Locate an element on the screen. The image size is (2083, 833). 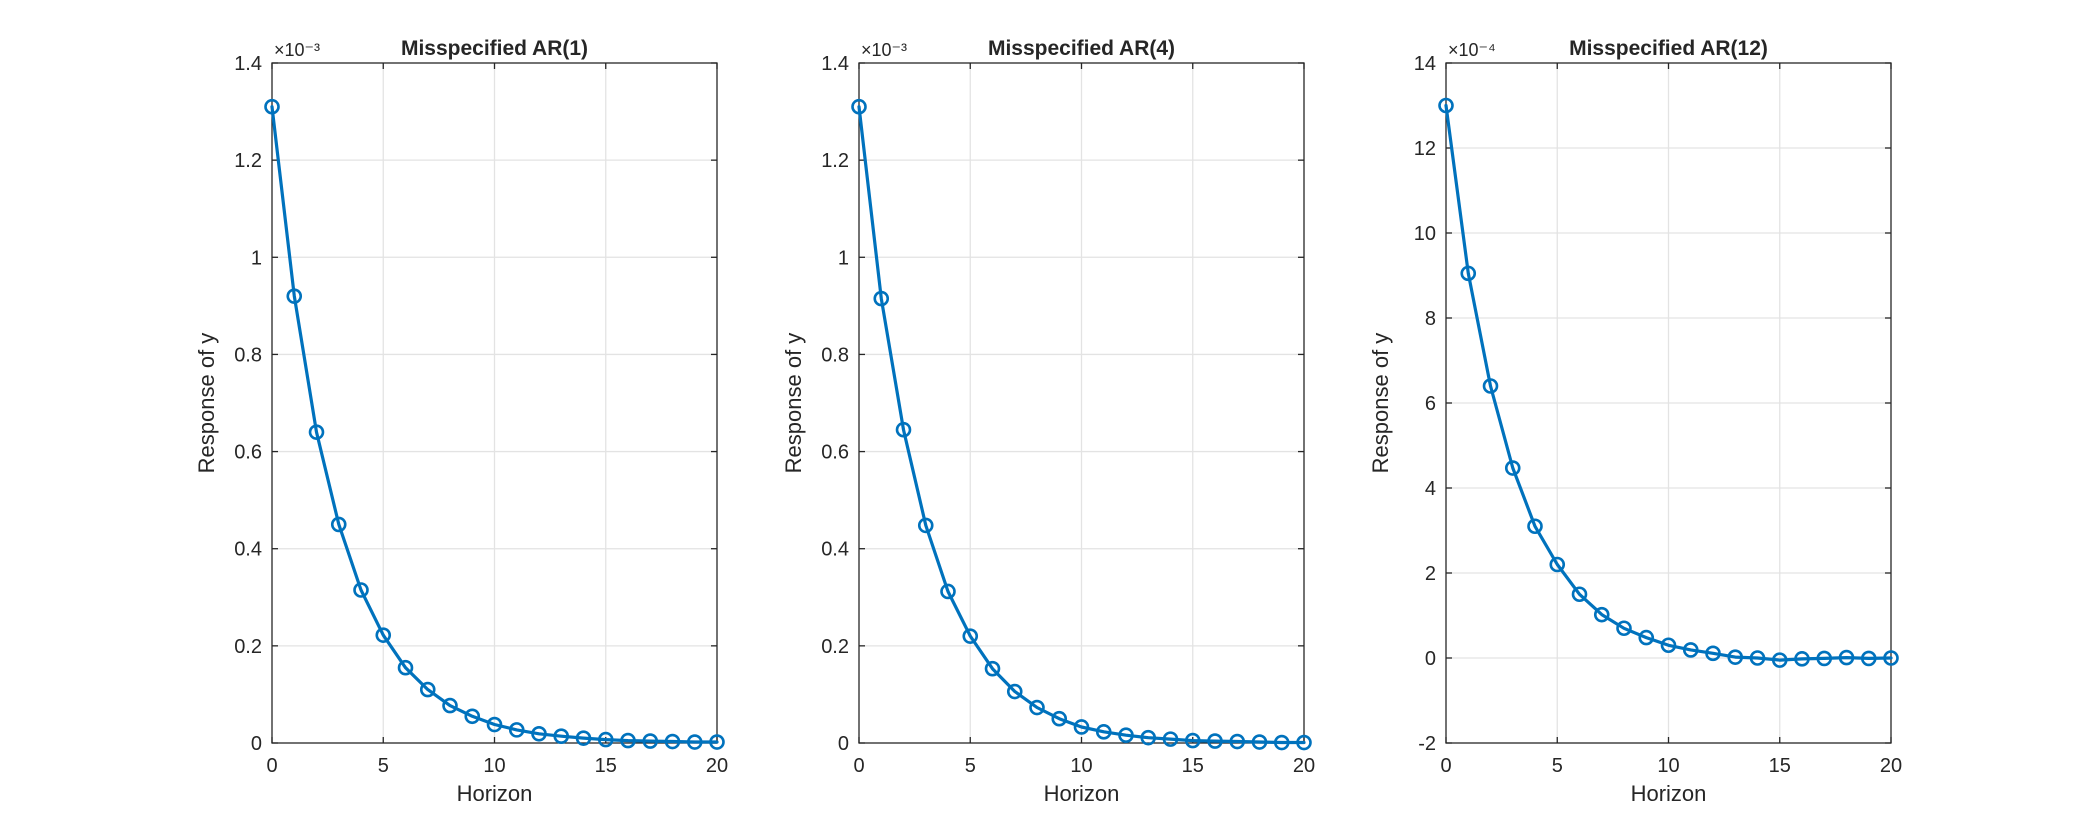
y-tick-label: 0.6 is located at coordinates (248, 453).